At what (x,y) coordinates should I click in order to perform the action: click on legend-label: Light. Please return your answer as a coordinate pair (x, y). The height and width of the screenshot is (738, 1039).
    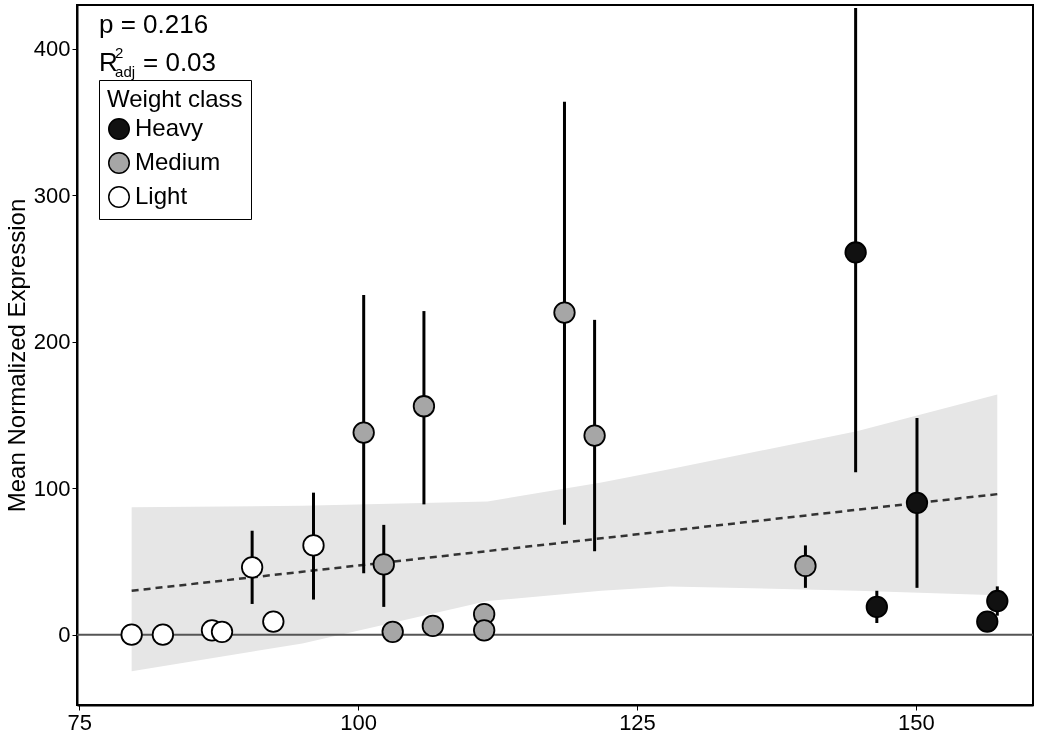
    Looking at the image, I should click on (161, 195).